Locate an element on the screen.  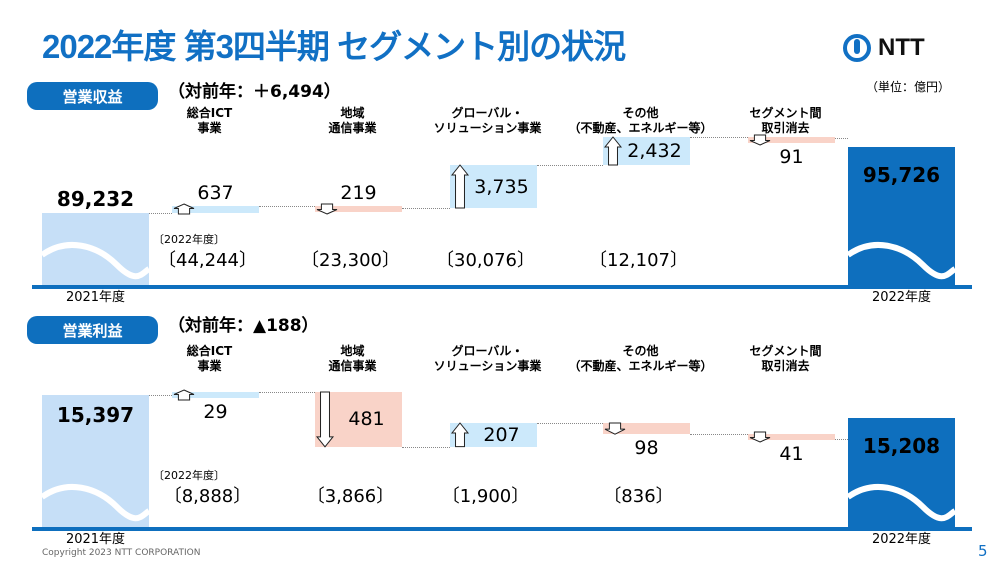
logo-text: NTT is located at coordinates (901, 47).